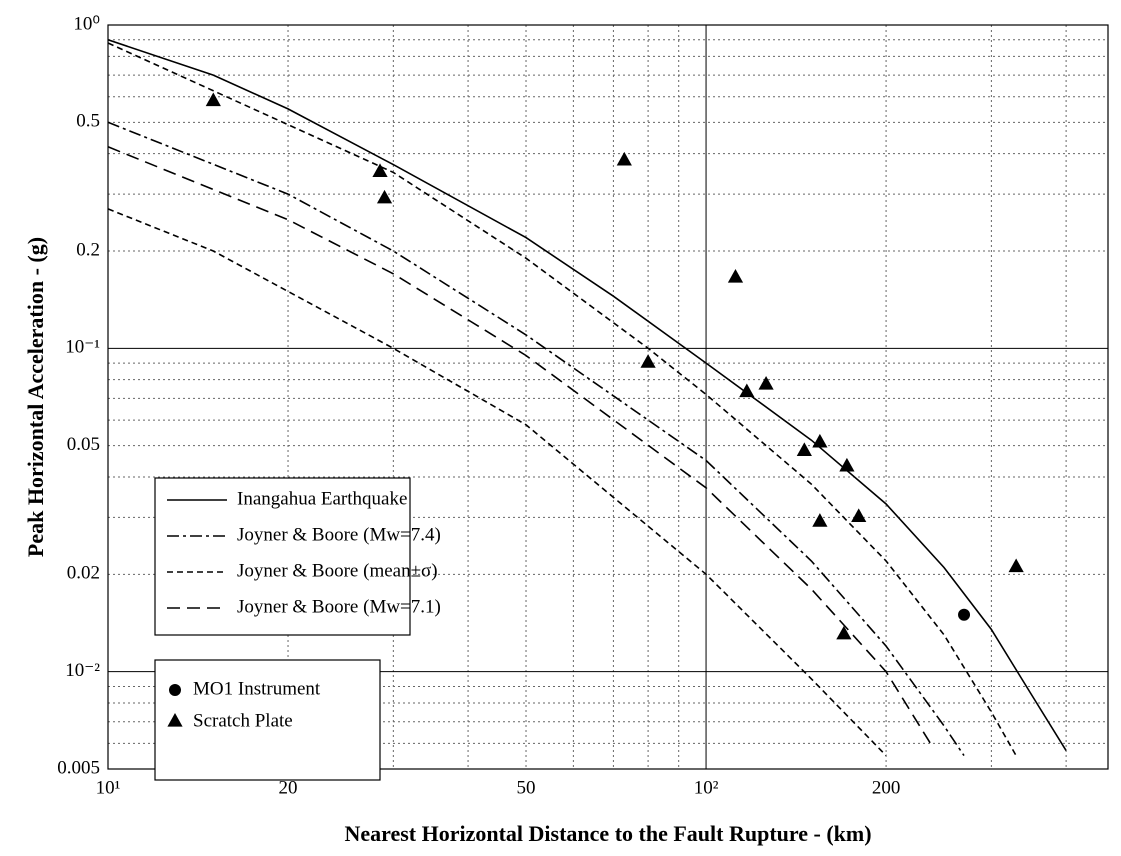 This screenshot has width=1121, height=856. What do you see at coordinates (288, 787) in the screenshot?
I see `x-tick-label: 20` at bounding box center [288, 787].